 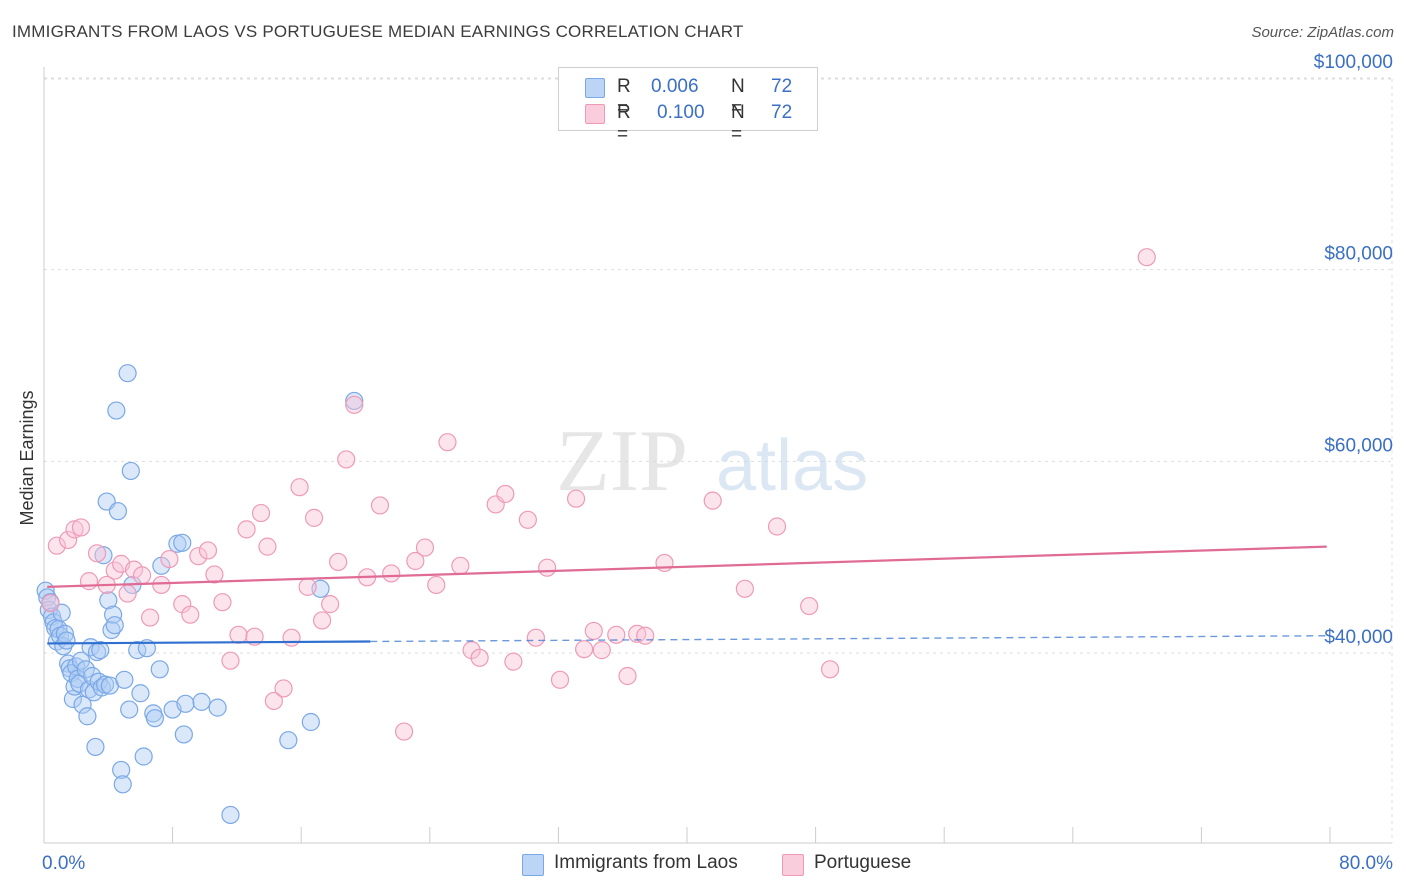 I want to click on y-tick-label: $40,000, so click(x=1358, y=637).